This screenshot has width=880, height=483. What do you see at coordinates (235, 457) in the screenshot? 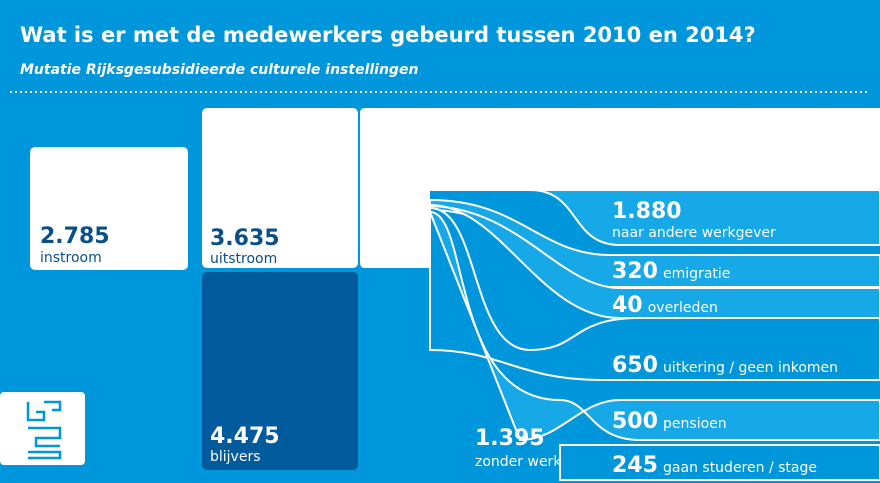
I see `label: blijvers` at bounding box center [235, 457].